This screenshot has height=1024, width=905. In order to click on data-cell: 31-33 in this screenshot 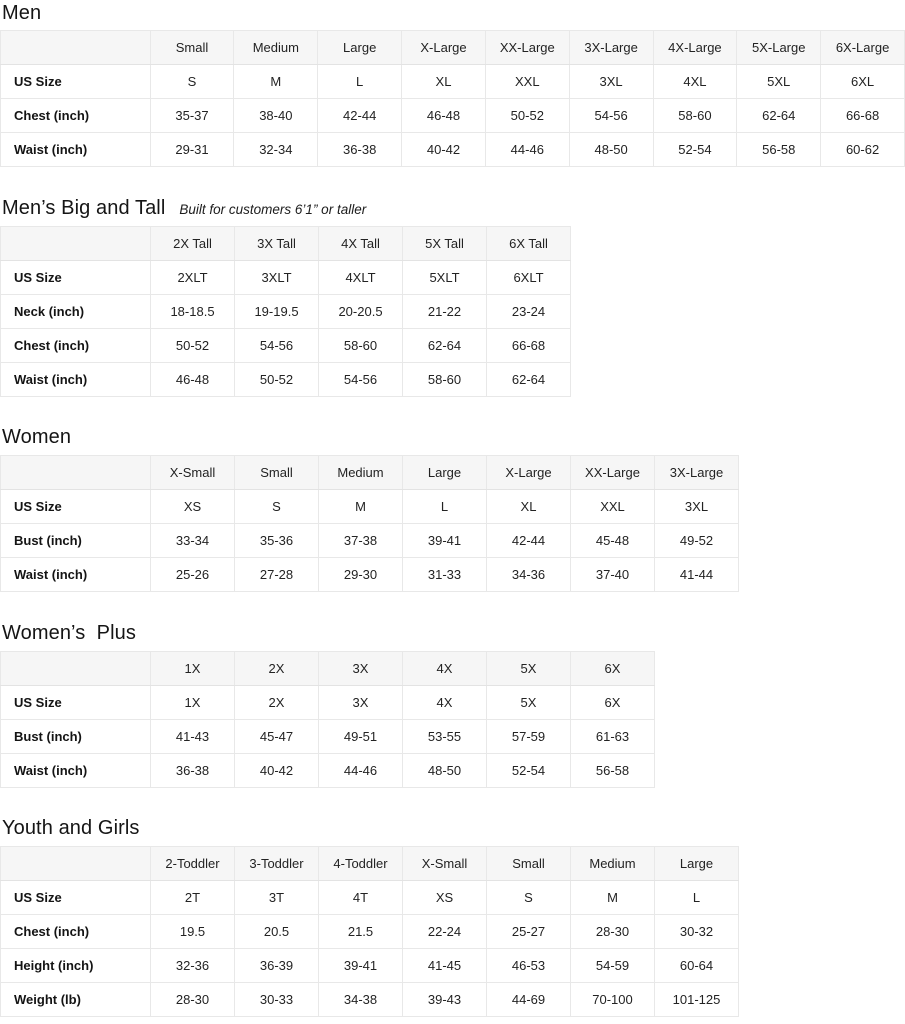, I will do `click(444, 574)`.